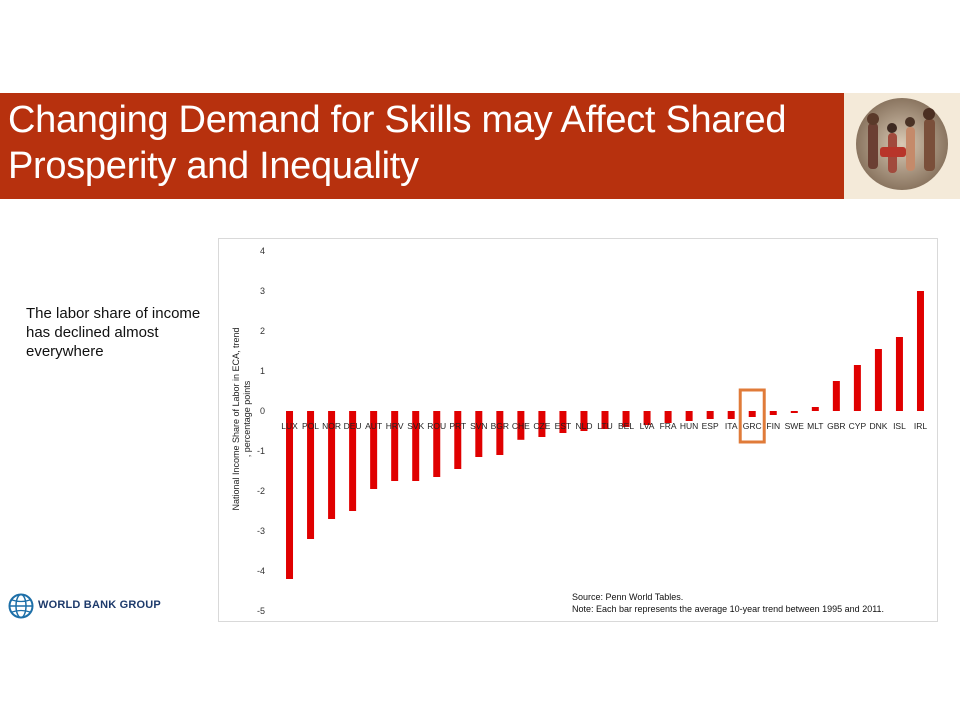 This screenshot has height=720, width=960. What do you see at coordinates (289, 426) in the screenshot?
I see `x-tick-label: LUX` at bounding box center [289, 426].